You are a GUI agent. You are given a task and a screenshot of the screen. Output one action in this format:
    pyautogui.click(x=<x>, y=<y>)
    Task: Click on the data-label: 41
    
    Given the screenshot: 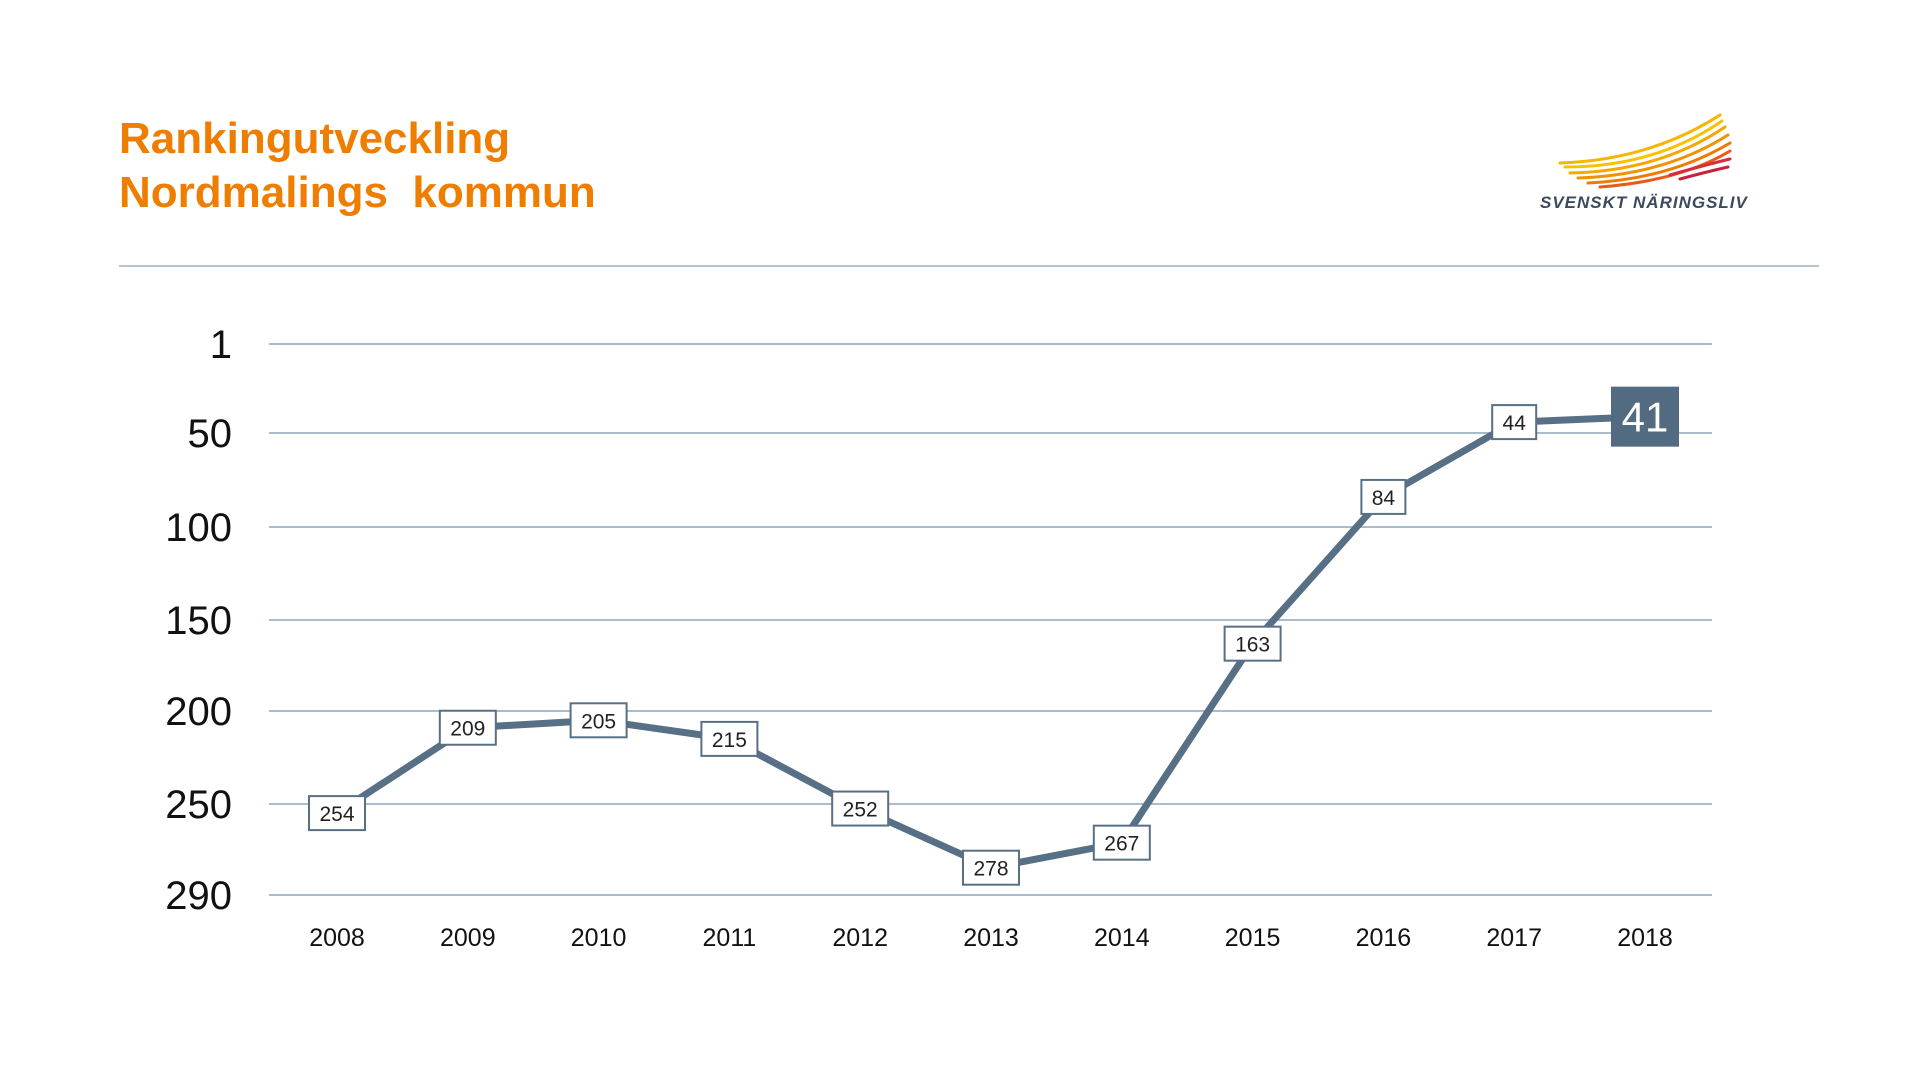 What is the action you would take?
    pyautogui.click(x=1645, y=417)
    